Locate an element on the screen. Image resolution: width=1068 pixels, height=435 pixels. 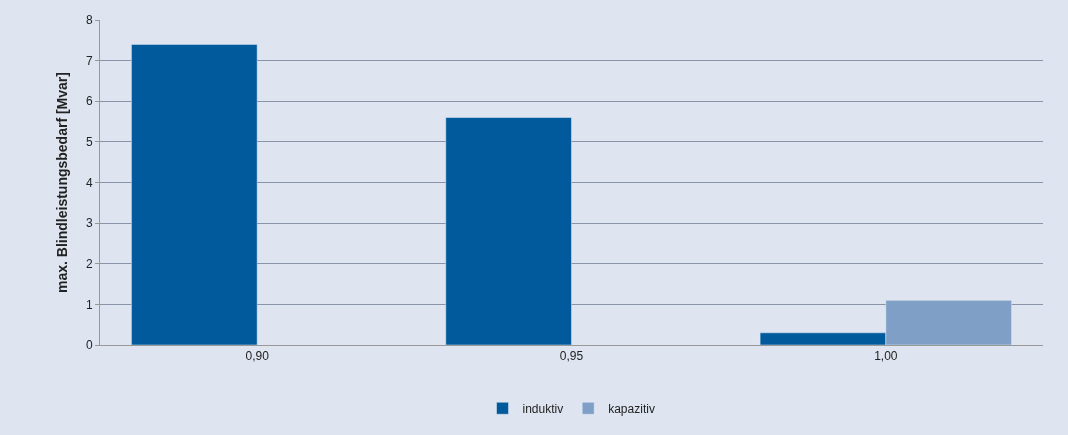
y-tick-label: 3 is located at coordinates (89, 223).